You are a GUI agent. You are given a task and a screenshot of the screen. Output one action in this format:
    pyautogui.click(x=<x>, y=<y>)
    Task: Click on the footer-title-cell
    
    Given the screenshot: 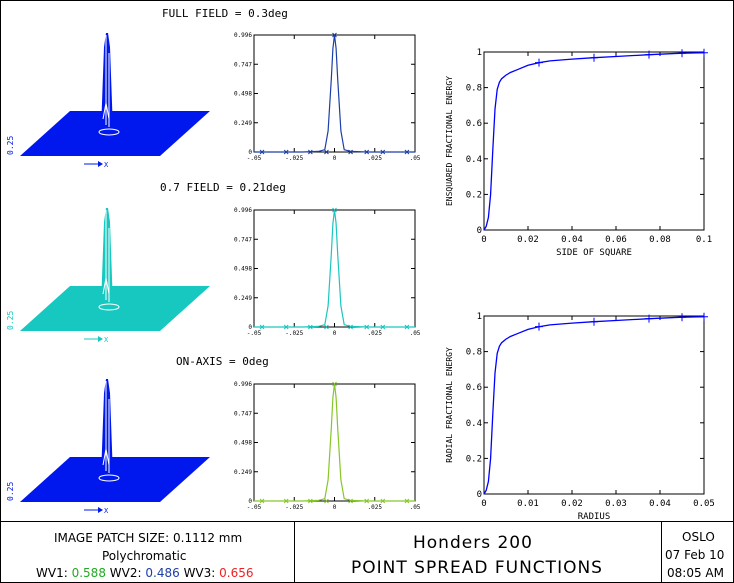 What is the action you would take?
    pyautogui.click(x=478, y=551)
    